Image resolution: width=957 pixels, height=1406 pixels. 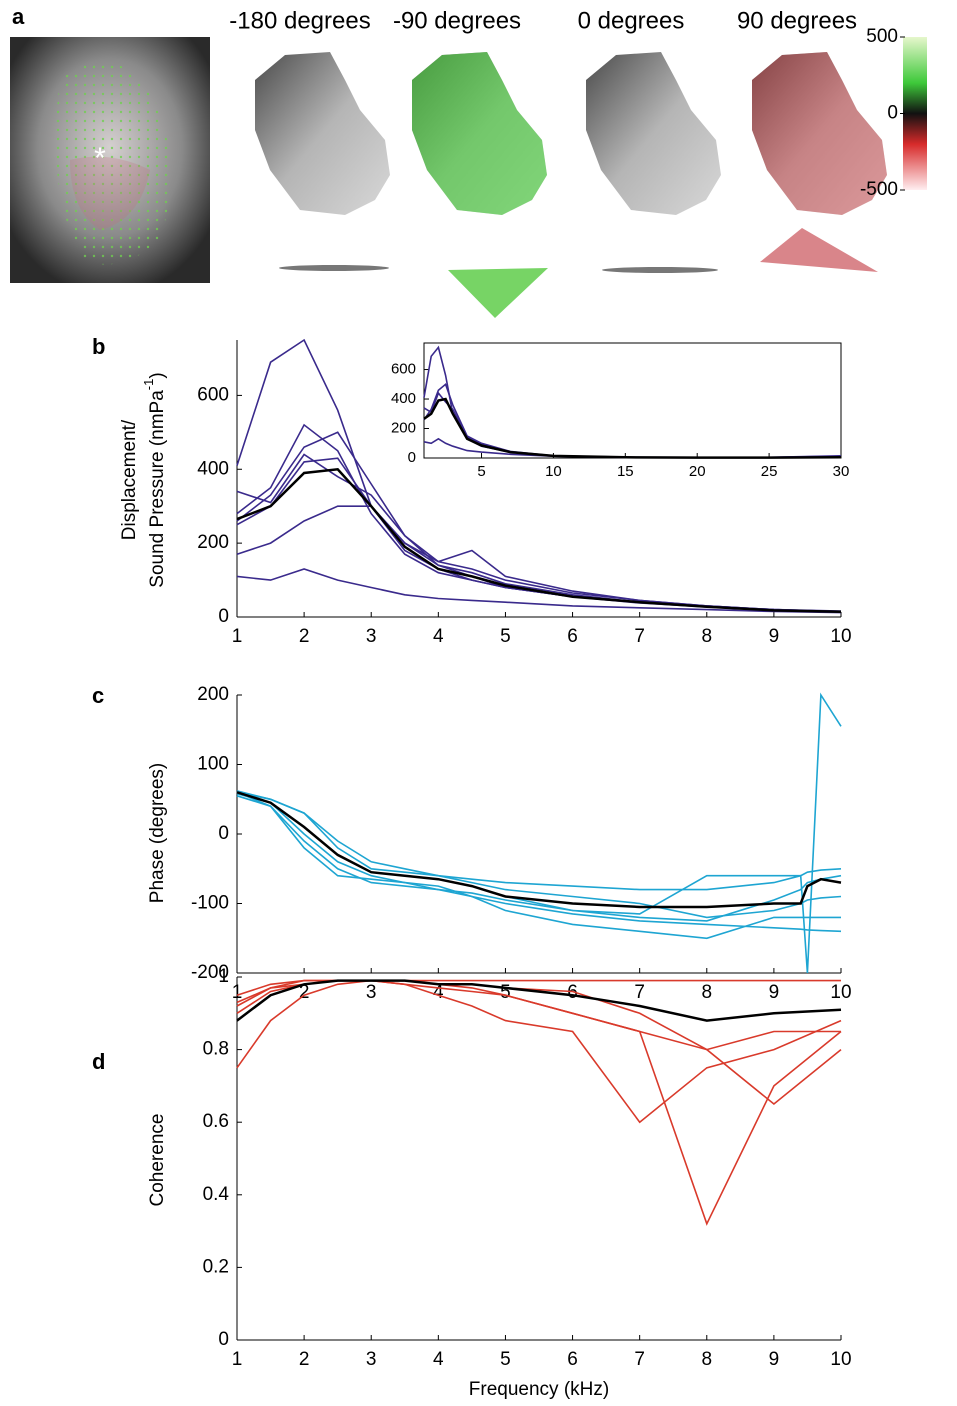 What do you see at coordinates (216, 1121) in the screenshot?
I see `y-tick-label: 0.6` at bounding box center [216, 1121].